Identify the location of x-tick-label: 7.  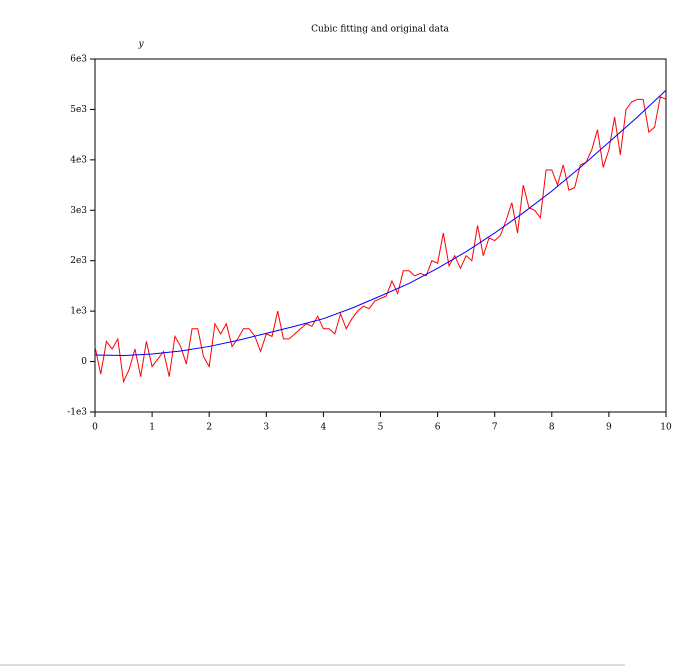
(495, 428).